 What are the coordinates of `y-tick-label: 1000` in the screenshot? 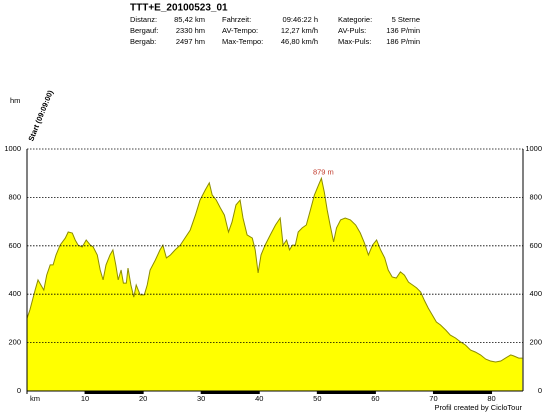 It's located at (12, 148).